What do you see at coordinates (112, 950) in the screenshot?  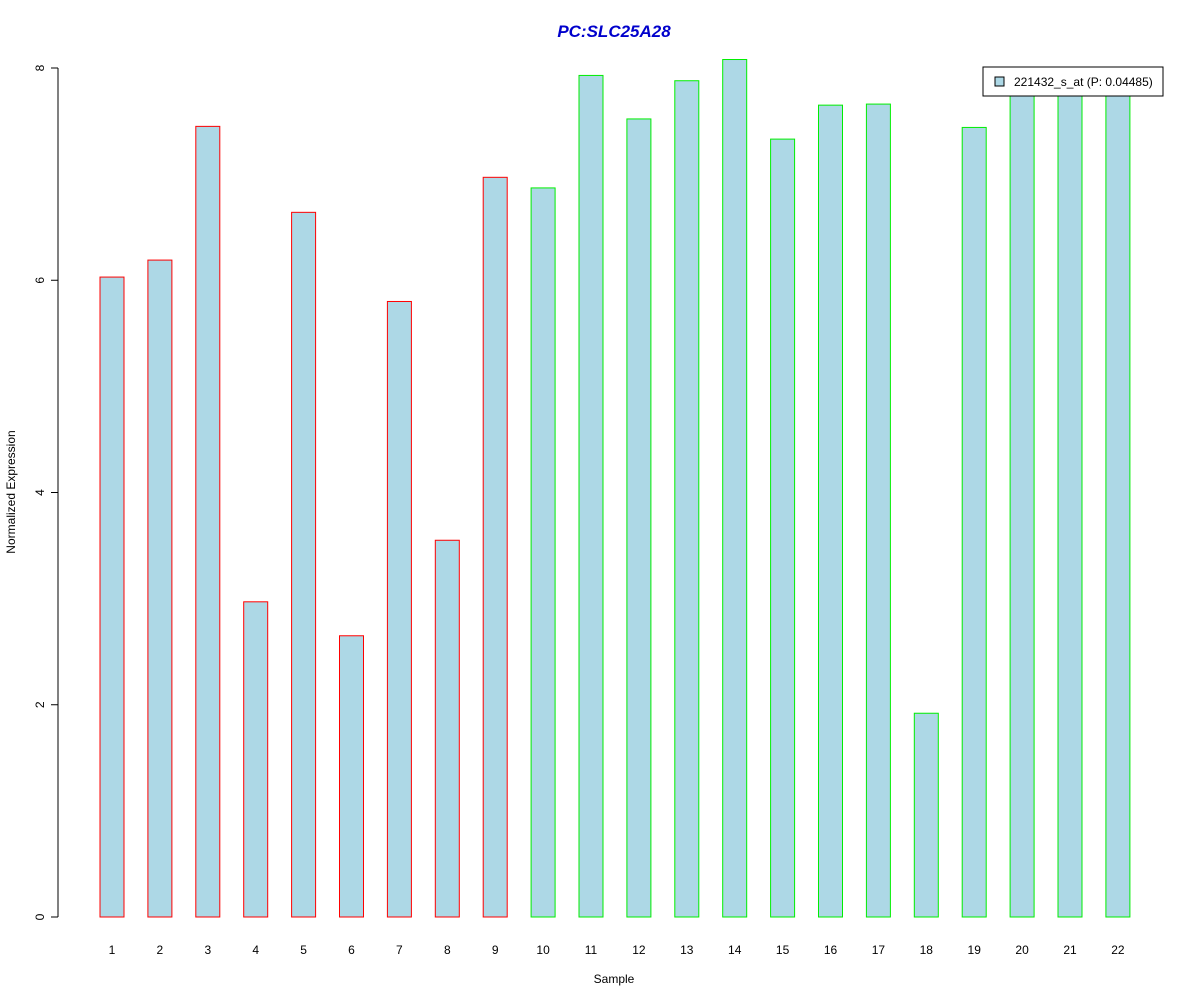 I see `x-tick-label: 1` at bounding box center [112, 950].